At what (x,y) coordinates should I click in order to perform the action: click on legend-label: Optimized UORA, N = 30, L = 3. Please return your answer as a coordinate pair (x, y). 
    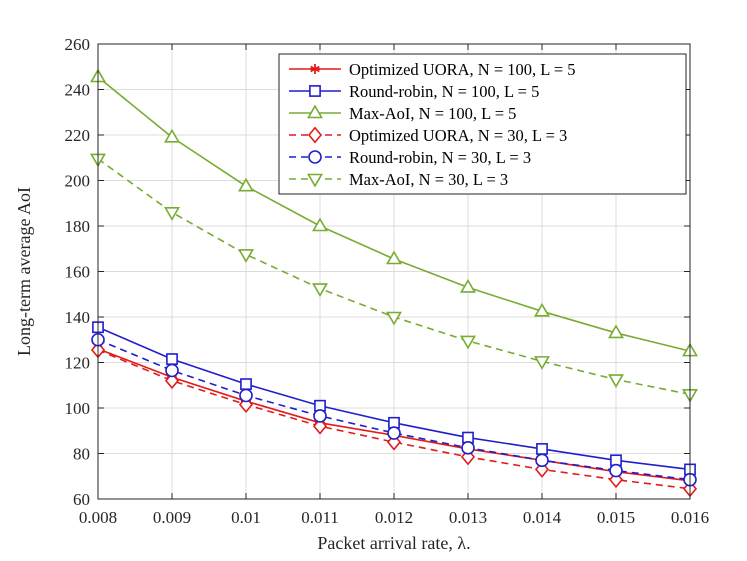
    Looking at the image, I should click on (458, 135).